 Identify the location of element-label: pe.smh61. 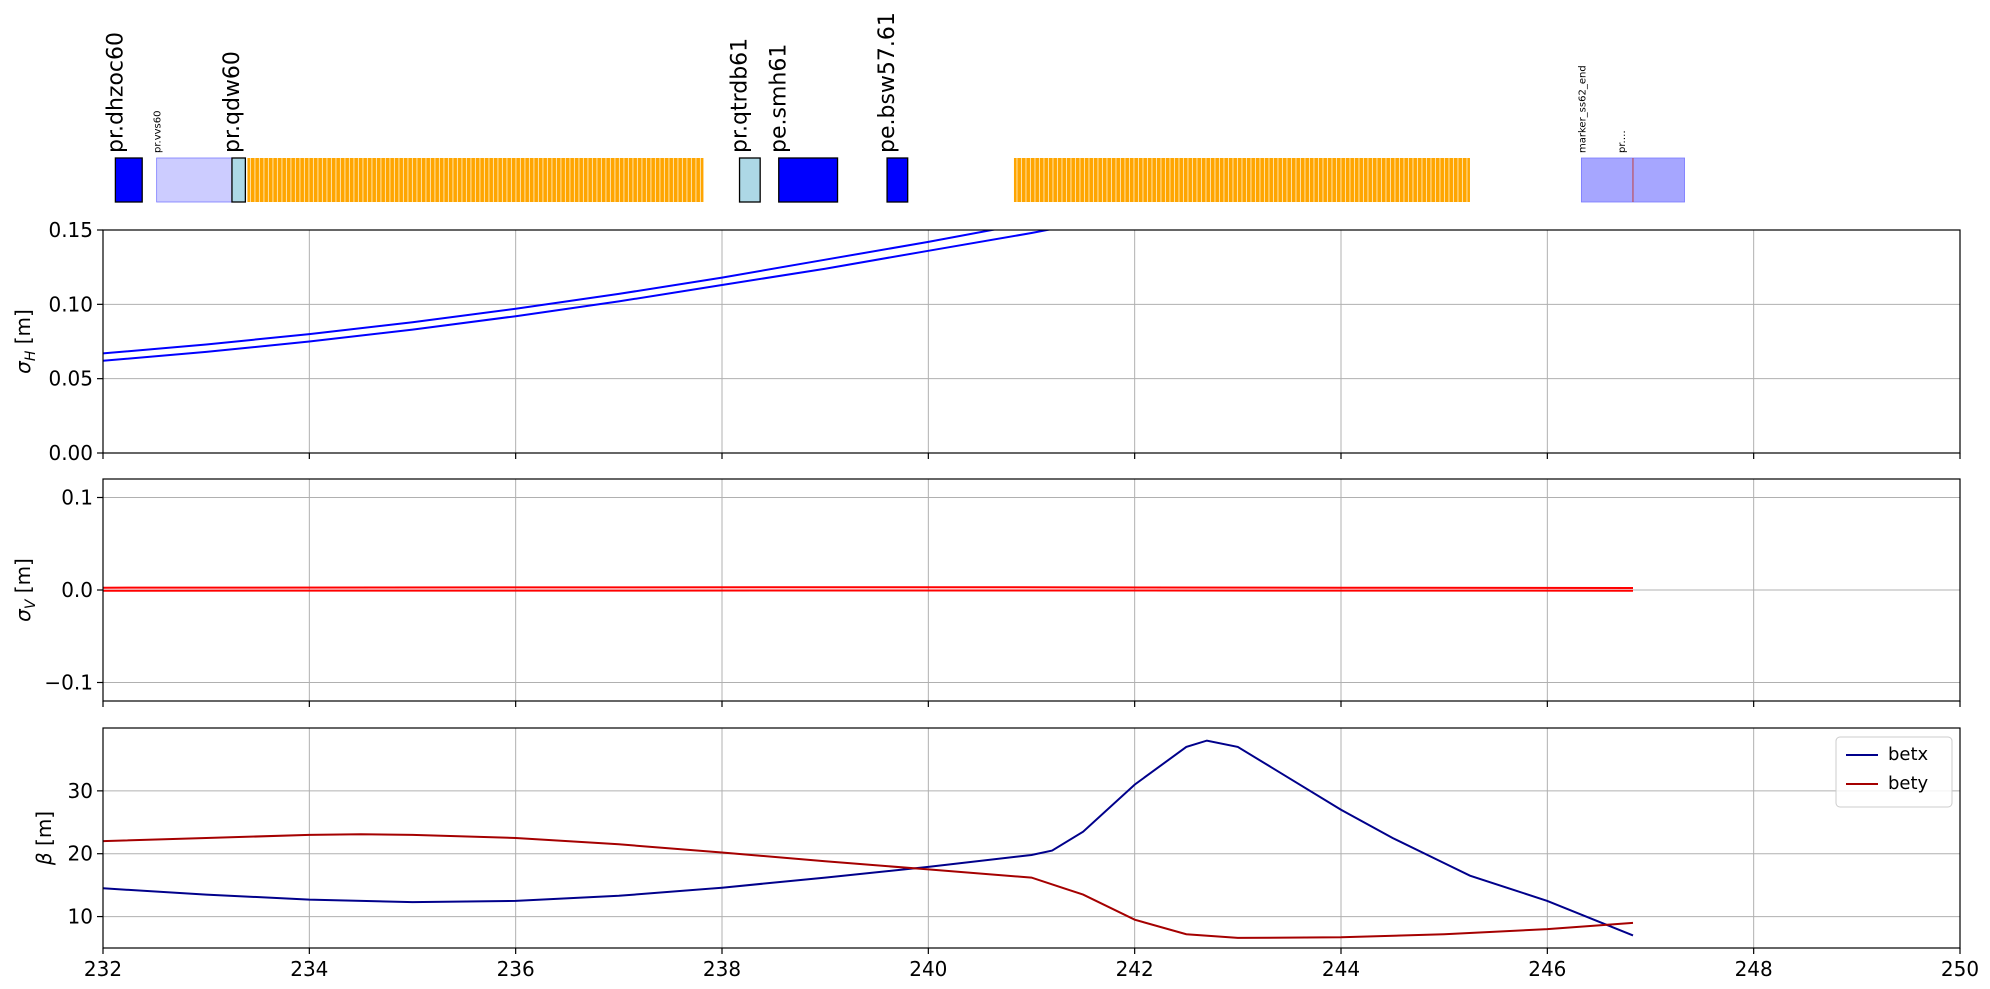
(779, 98).